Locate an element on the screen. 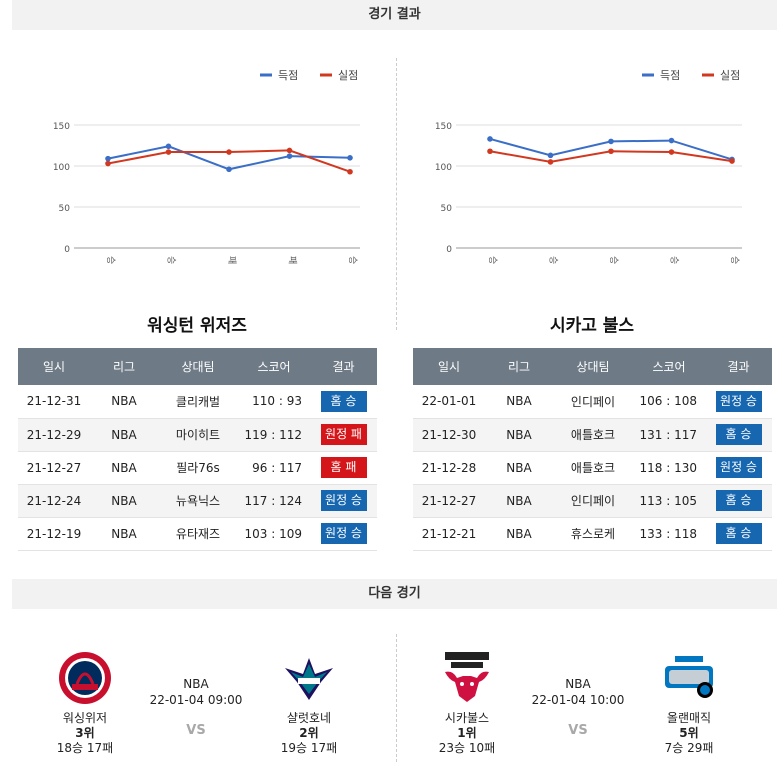 The height and width of the screenshot is (767, 784). table-row: 21-12-30 NBA 애틀호크 131 : 117 홈 승 is located at coordinates (592, 435).